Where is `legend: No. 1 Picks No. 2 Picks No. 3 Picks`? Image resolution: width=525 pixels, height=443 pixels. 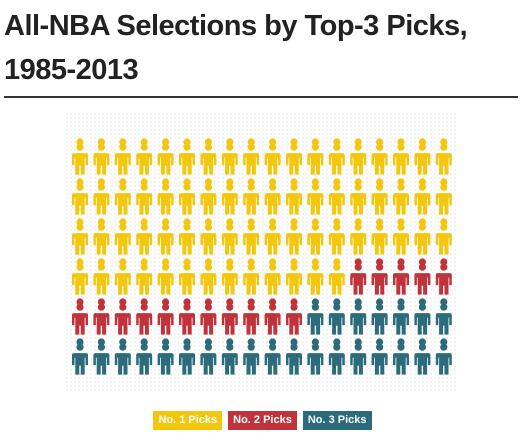 legend: No. 1 Picks No. 2 Picks No. 3 Picks is located at coordinates (262, 420).